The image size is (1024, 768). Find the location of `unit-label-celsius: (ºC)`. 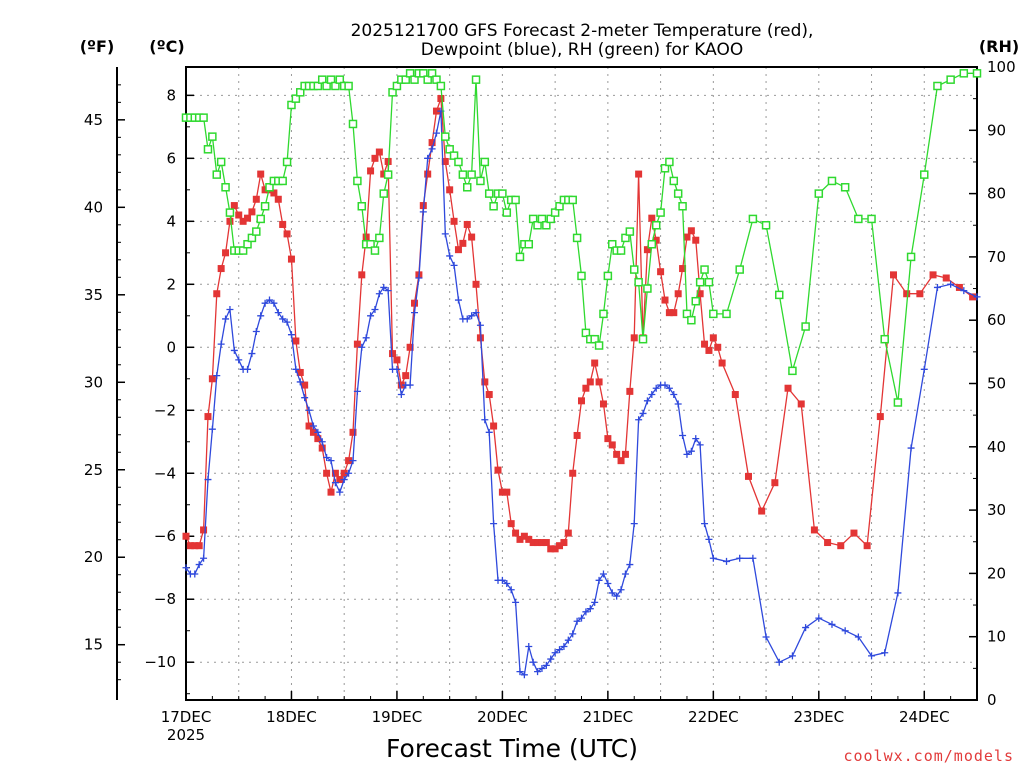

unit-label-celsius: (ºC) is located at coordinates (166, 46).